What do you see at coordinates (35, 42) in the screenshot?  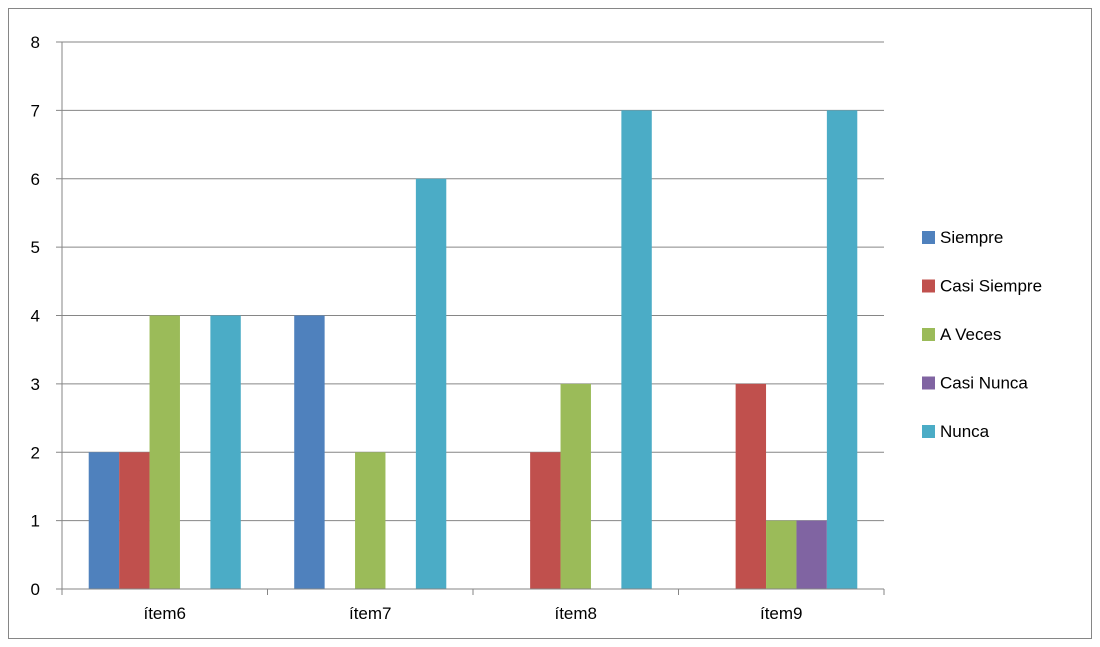 I see `y-tick-label: 8` at bounding box center [35, 42].